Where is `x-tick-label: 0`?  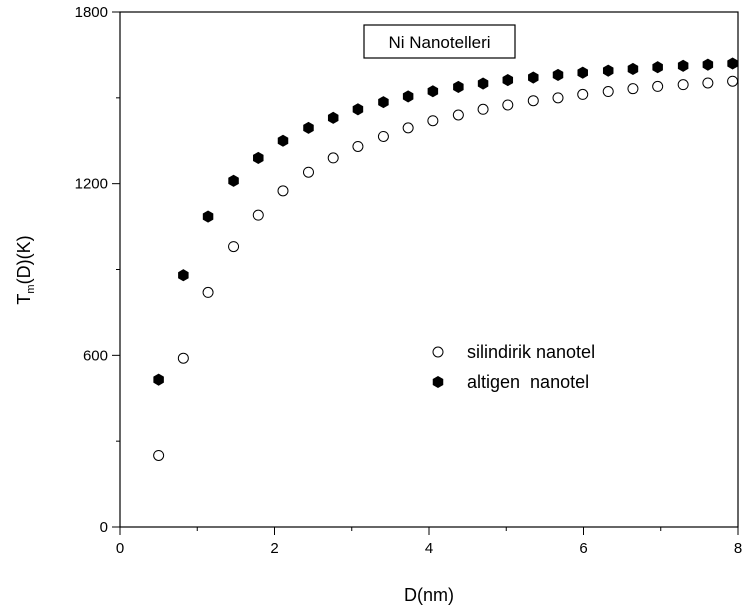
x-tick-label: 0 is located at coordinates (120, 548).